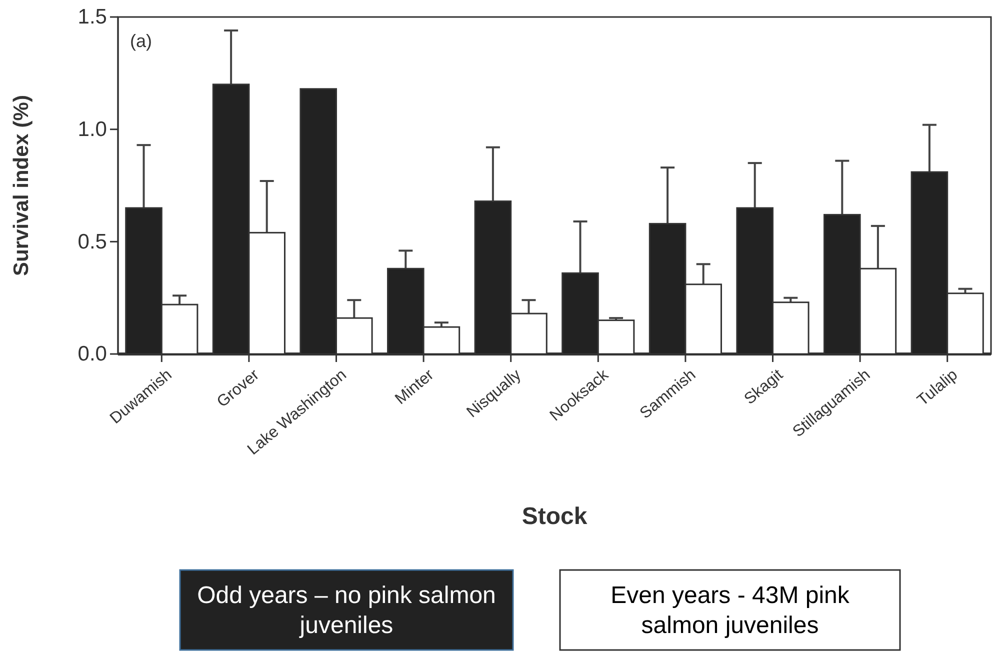  Describe the element at coordinates (92, 354) in the screenshot. I see `y-tick-label: 0.0` at that location.